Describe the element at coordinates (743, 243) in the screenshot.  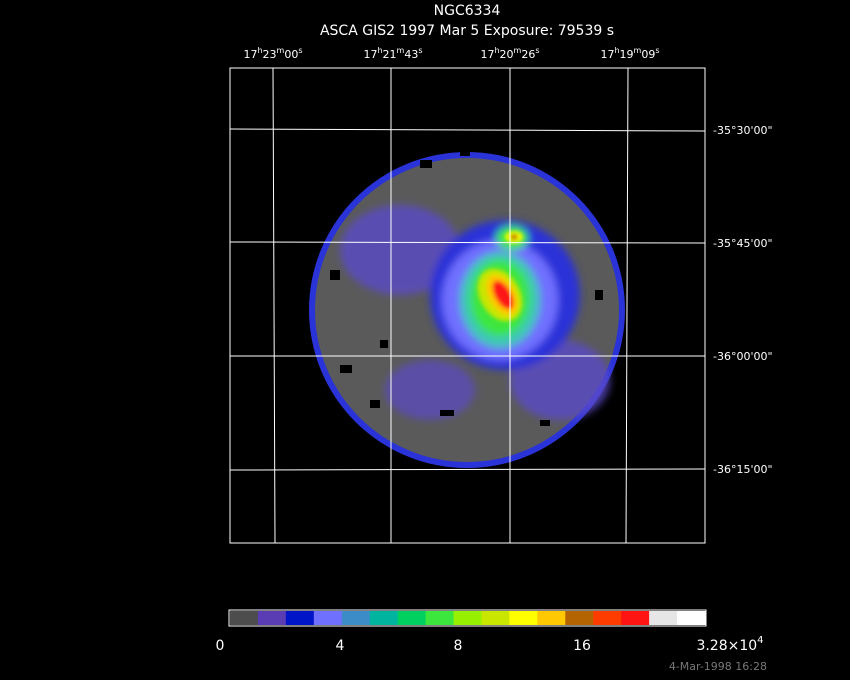
I see `dec-label: -35°45'00"` at that location.